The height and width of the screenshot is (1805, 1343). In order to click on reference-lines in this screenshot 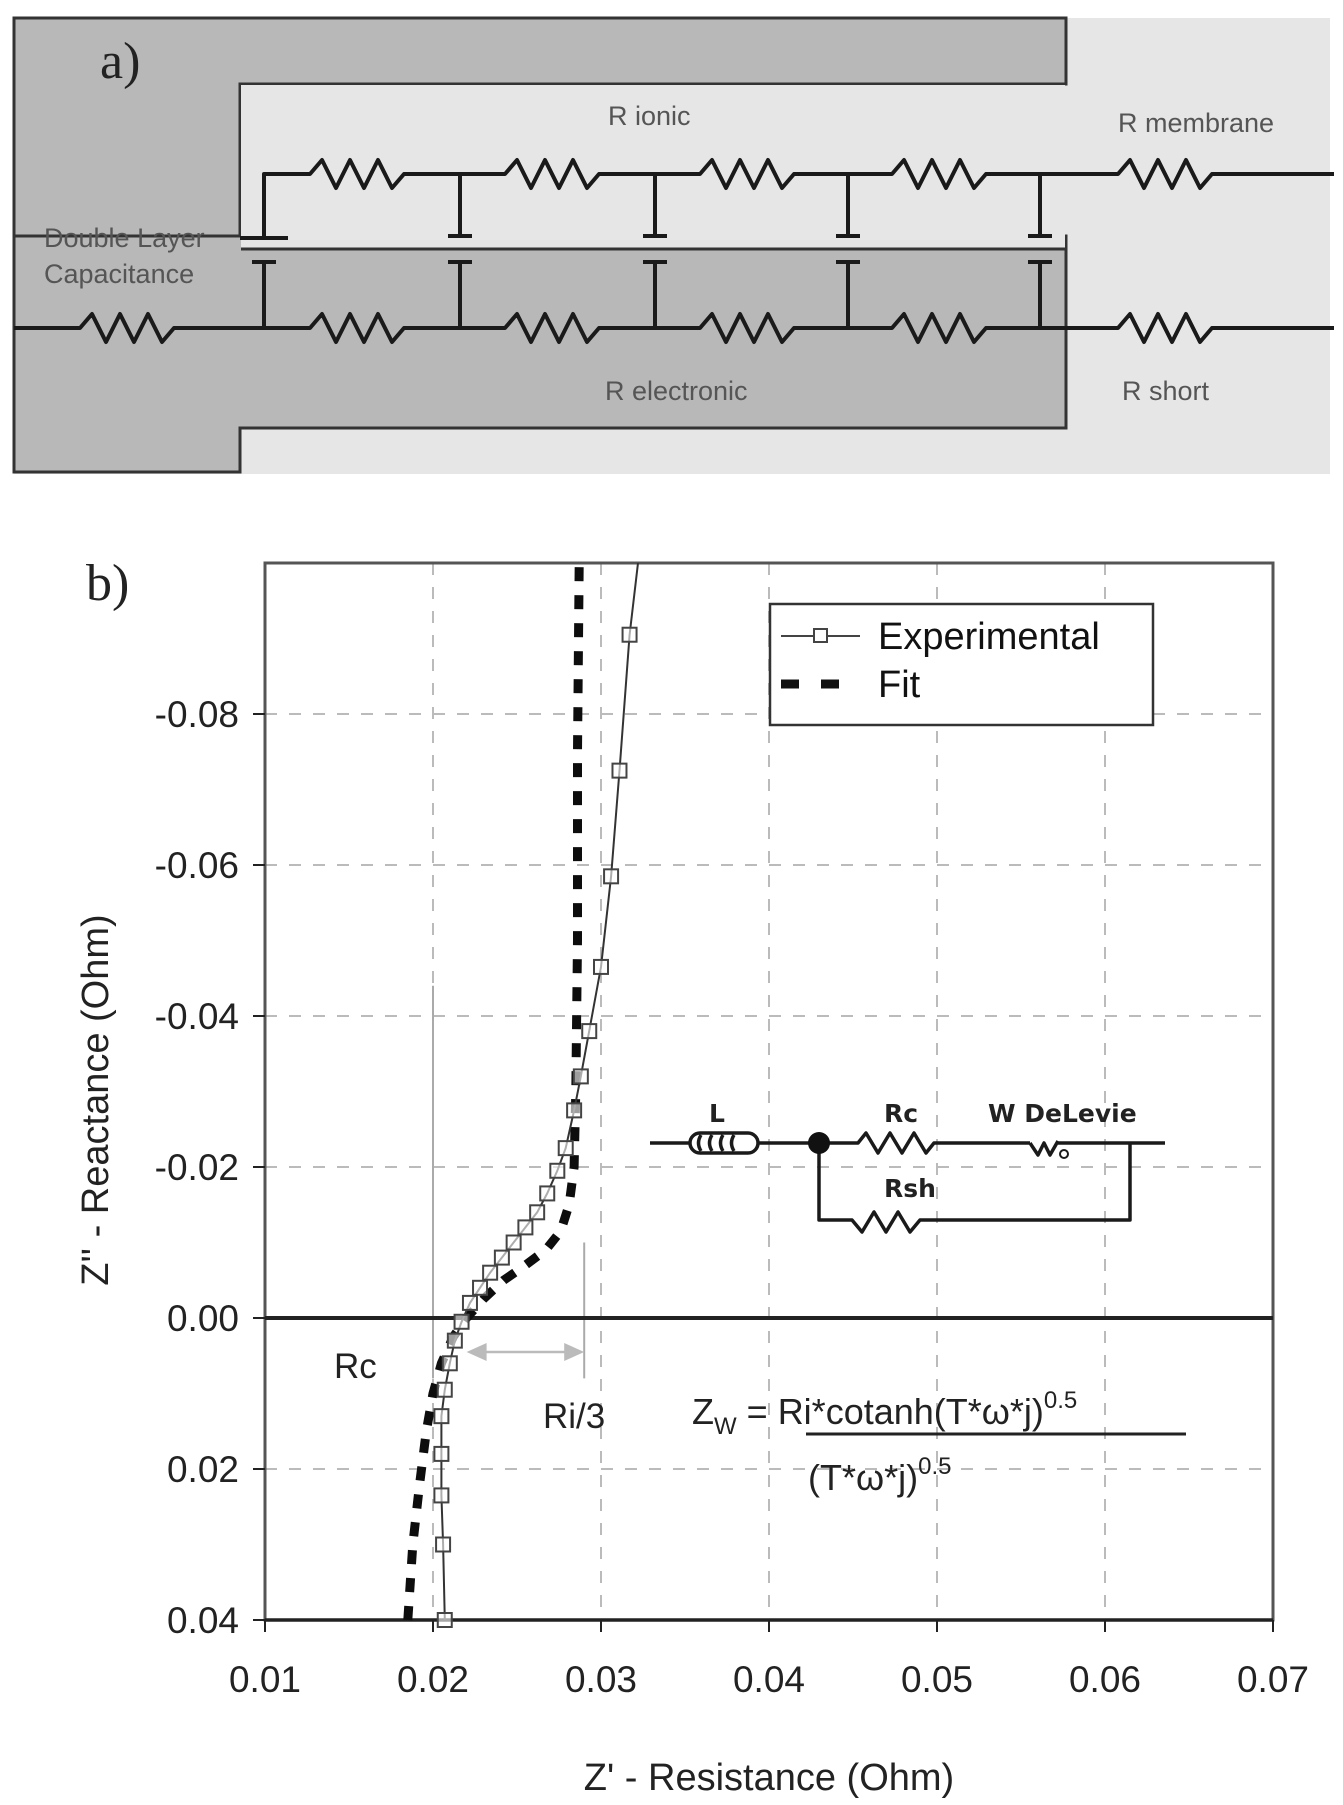, I will do `click(509, 1182)`.